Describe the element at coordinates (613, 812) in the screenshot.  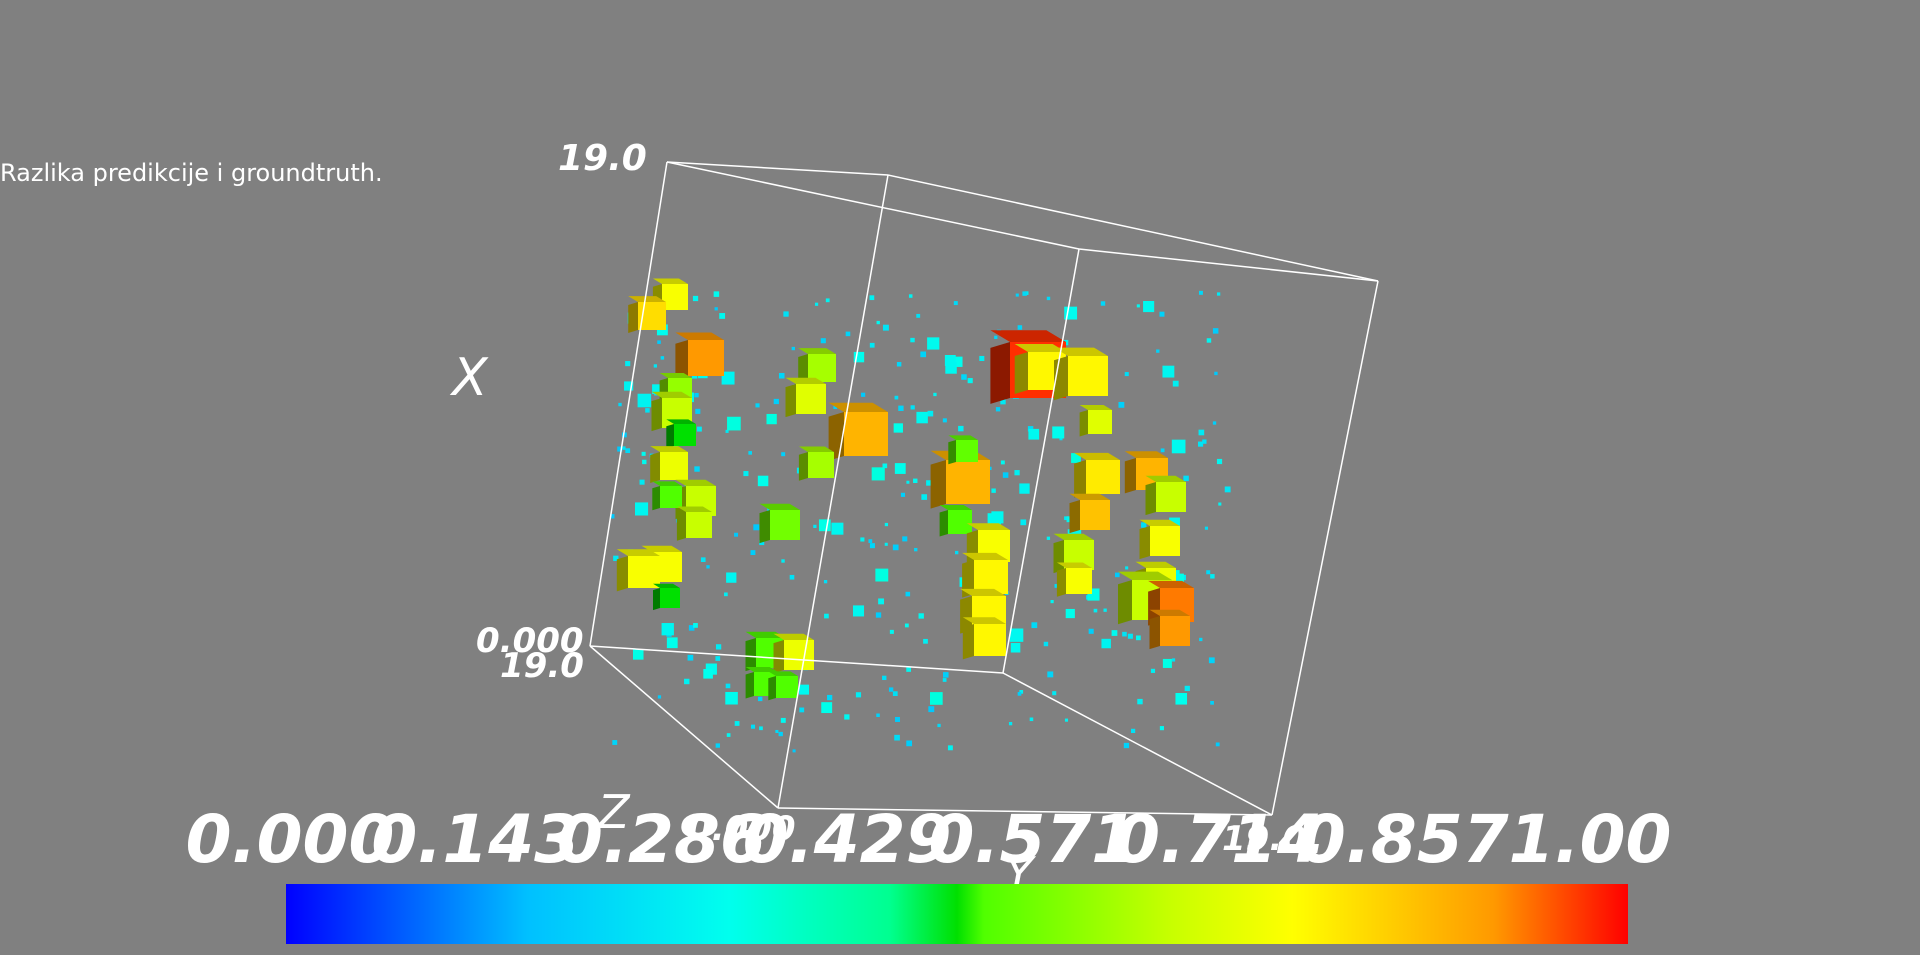
I see `z-axis-label: Z` at that location.